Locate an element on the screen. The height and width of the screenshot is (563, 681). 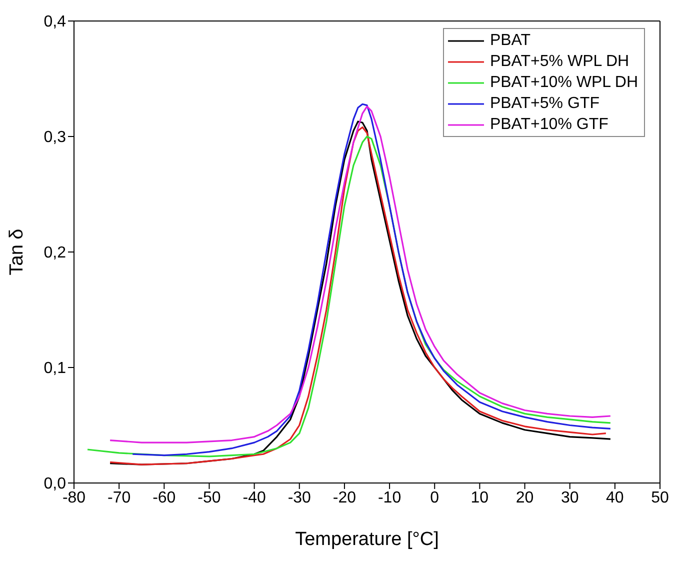
legend-label: PBAT+10% GTF is located at coordinates (549, 125).